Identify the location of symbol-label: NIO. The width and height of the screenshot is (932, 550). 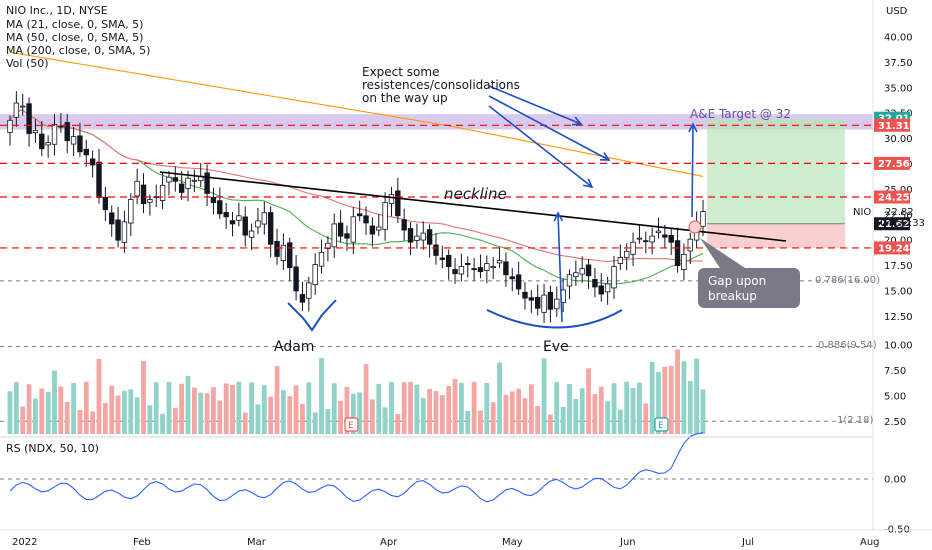
(862, 212).